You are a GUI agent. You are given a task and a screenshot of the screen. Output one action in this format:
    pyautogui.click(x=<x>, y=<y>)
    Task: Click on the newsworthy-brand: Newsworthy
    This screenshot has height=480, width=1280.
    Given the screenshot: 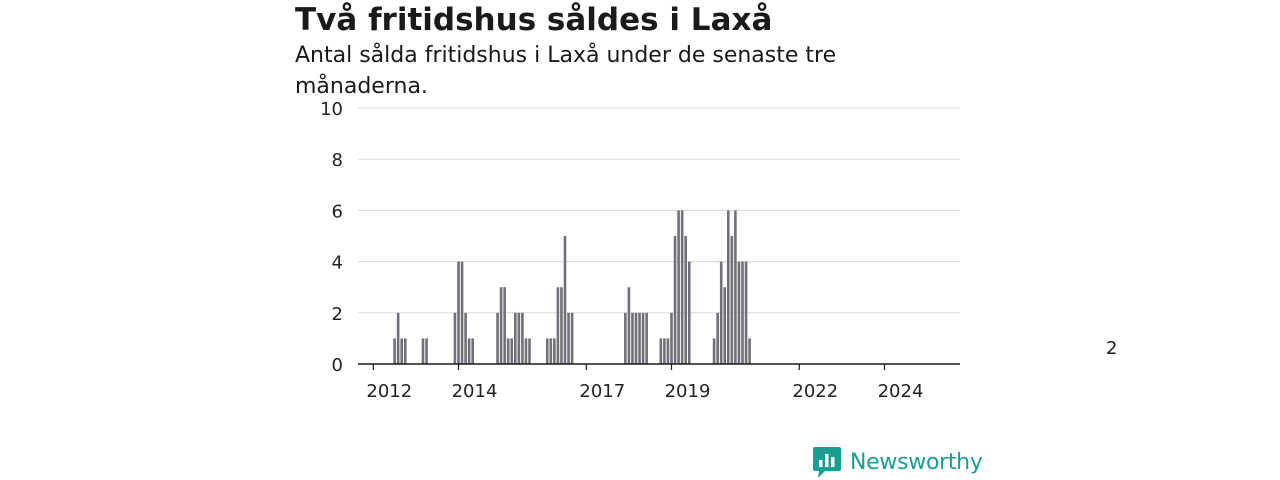 What is the action you would take?
    pyautogui.click(x=897, y=462)
    